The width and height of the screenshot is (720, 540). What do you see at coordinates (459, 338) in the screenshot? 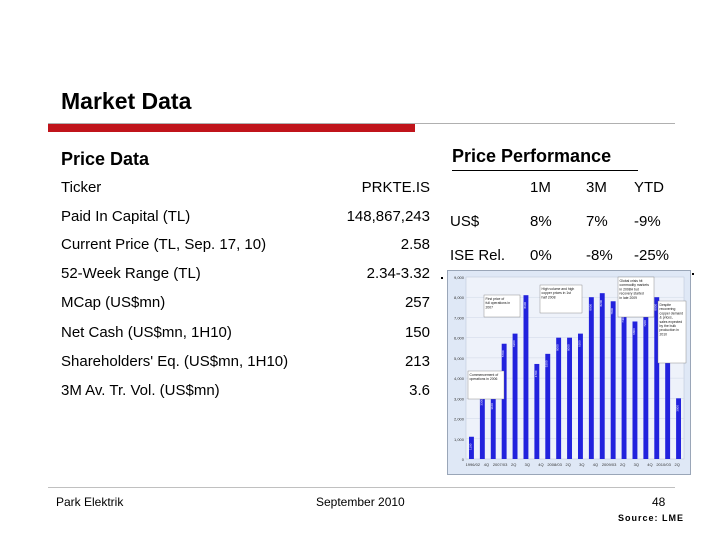
I see `y-tick-label: 6,000` at bounding box center [459, 338].